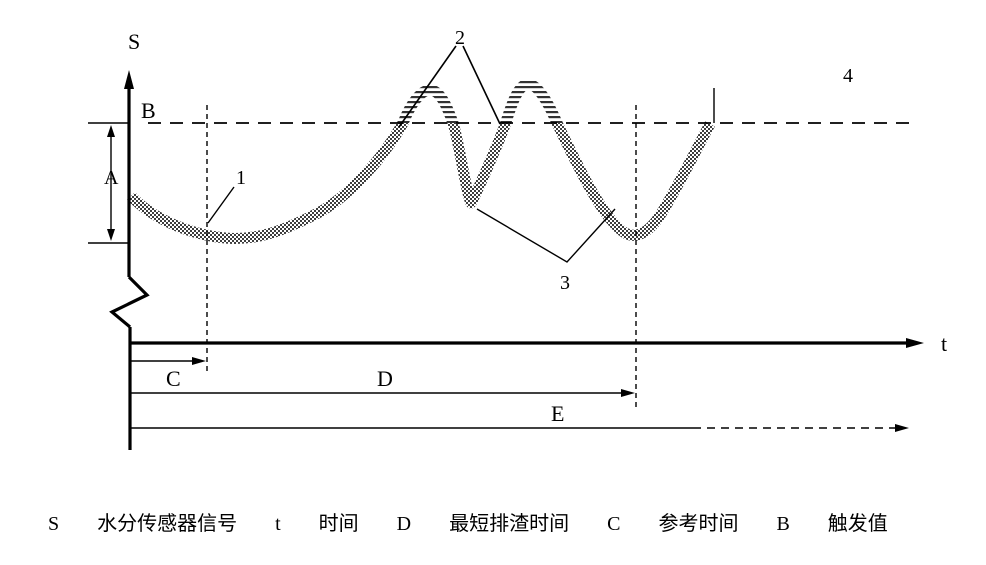 This screenshot has width=986, height=565. I want to click on reference-time-arrow, so click(168, 361).